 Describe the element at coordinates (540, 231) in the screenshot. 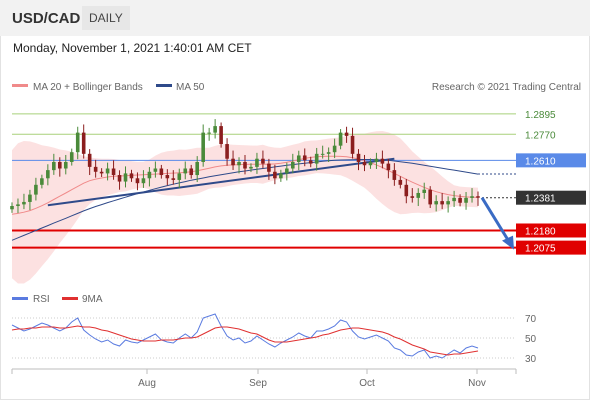

I see `level-label-1.2180: 1.2180` at that location.